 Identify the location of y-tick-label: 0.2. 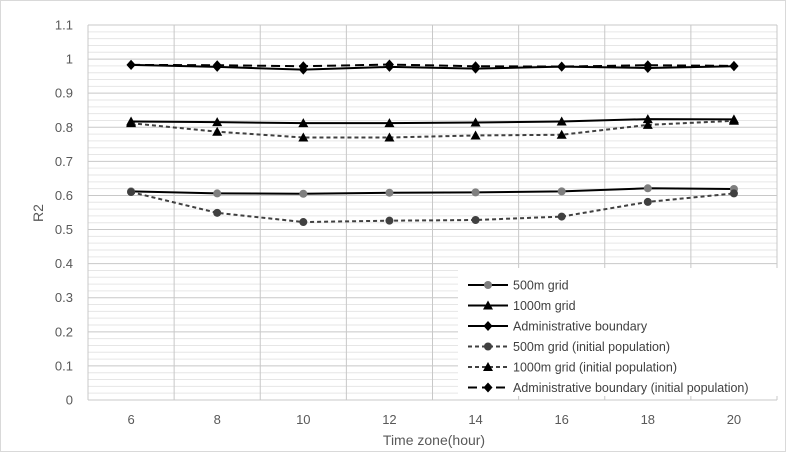
(64, 331).